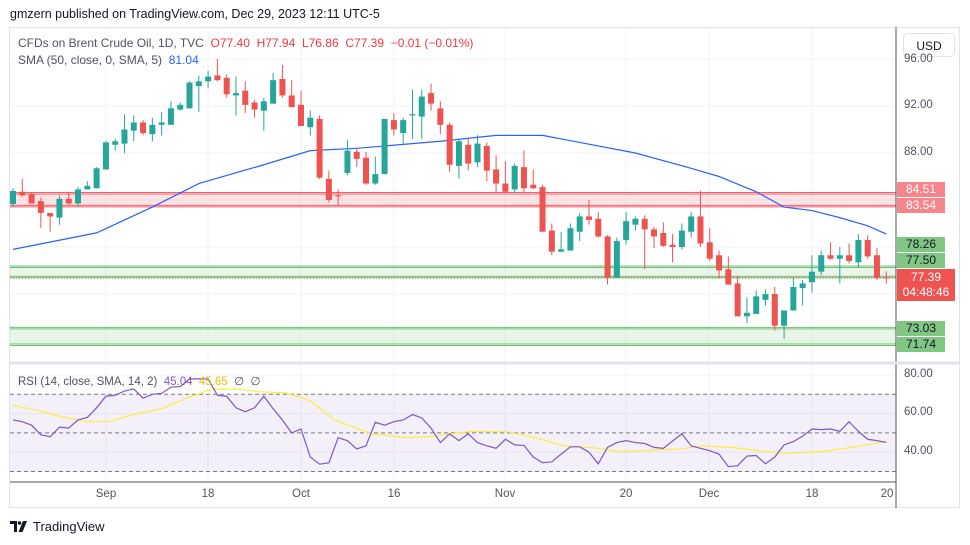 This screenshot has width=970, height=545. Describe the element at coordinates (926, 292) in the screenshot. I see `bar-countdown: 04:48:46` at that location.